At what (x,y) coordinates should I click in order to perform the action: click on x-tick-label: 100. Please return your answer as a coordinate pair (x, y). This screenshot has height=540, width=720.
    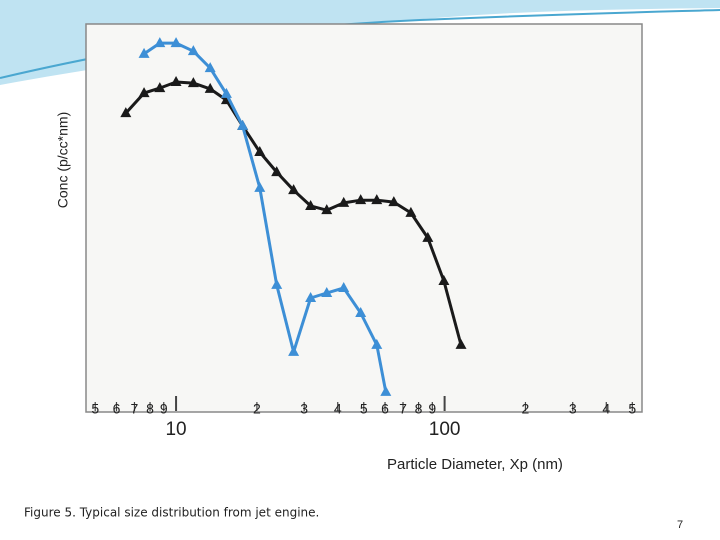
    Looking at the image, I should click on (445, 429).